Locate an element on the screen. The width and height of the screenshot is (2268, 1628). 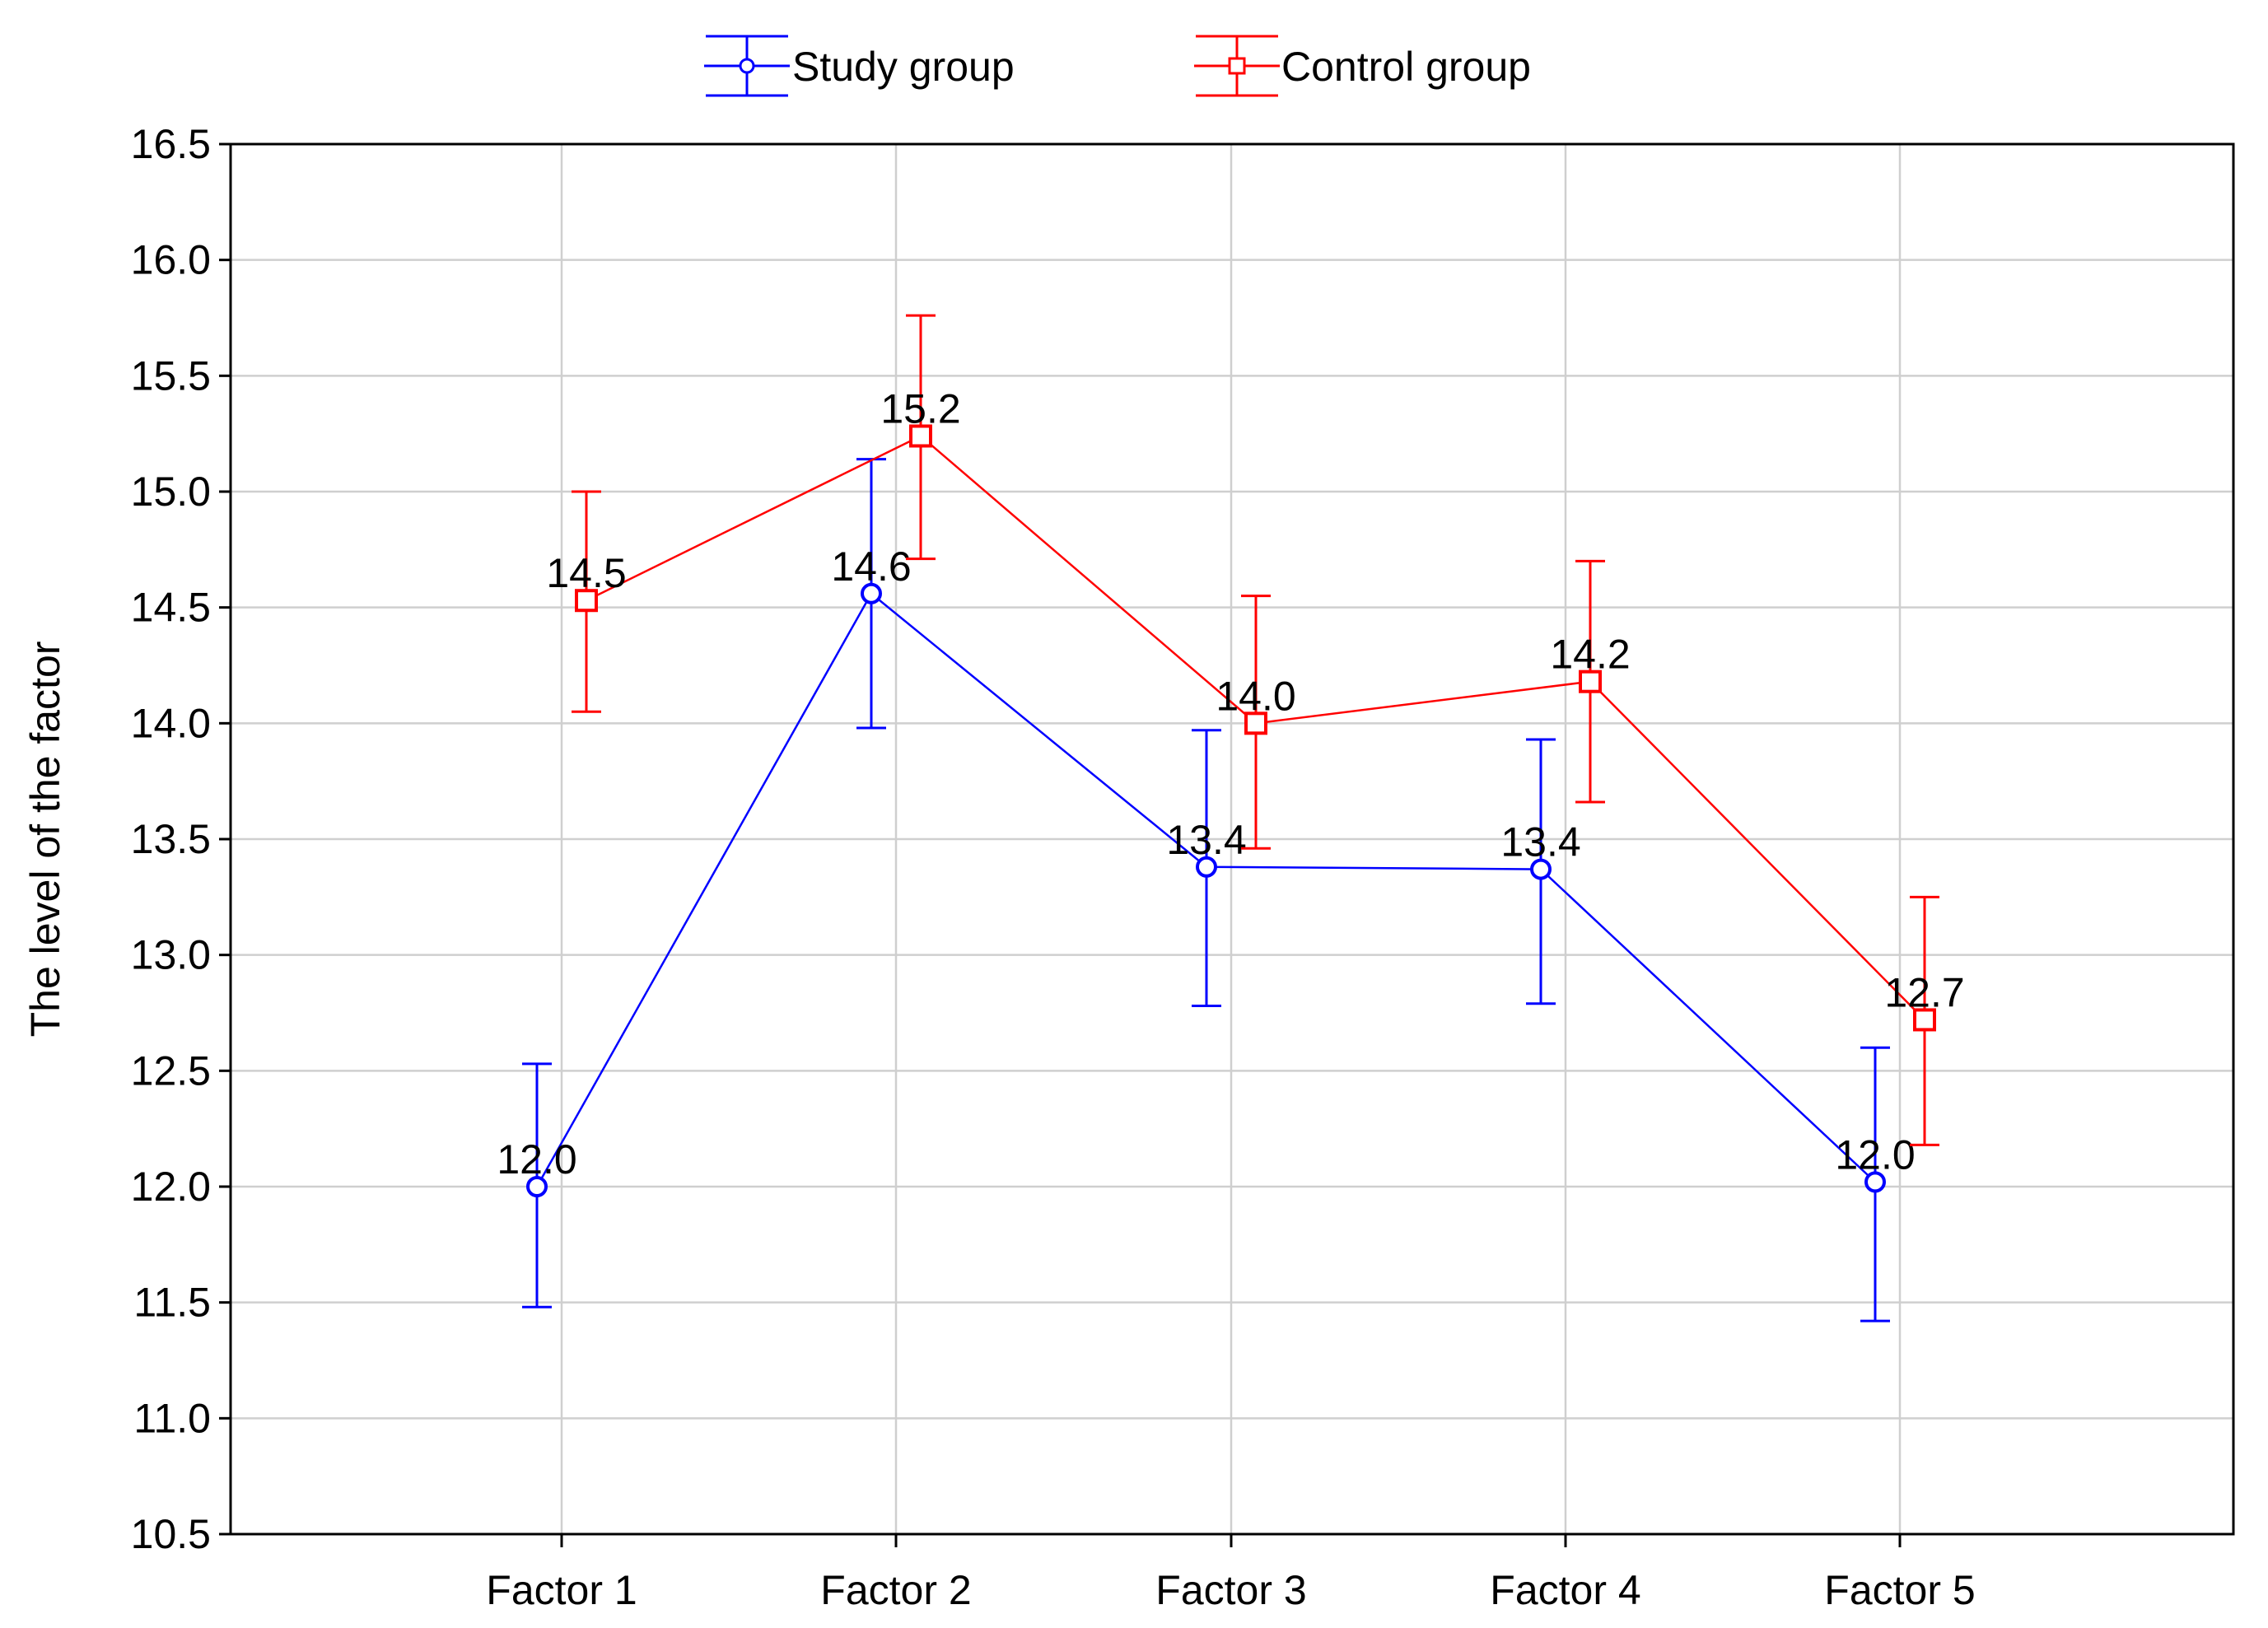
x-tick-label: Factor 3 is located at coordinates (1230, 1590).